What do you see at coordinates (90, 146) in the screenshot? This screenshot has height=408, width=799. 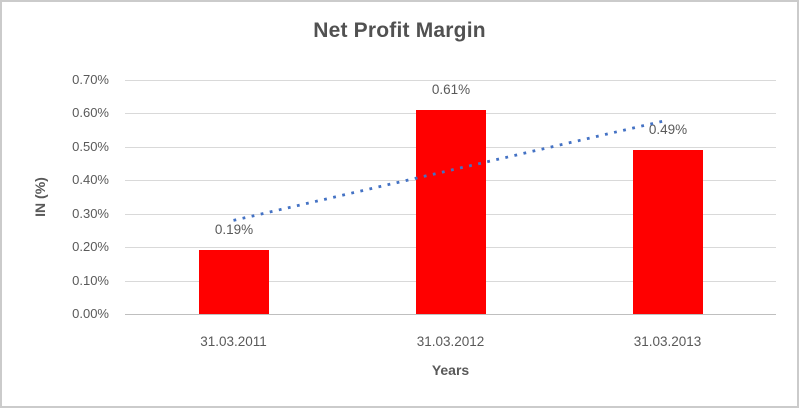 I see `y-axis-tick-label: 0.50%` at bounding box center [90, 146].